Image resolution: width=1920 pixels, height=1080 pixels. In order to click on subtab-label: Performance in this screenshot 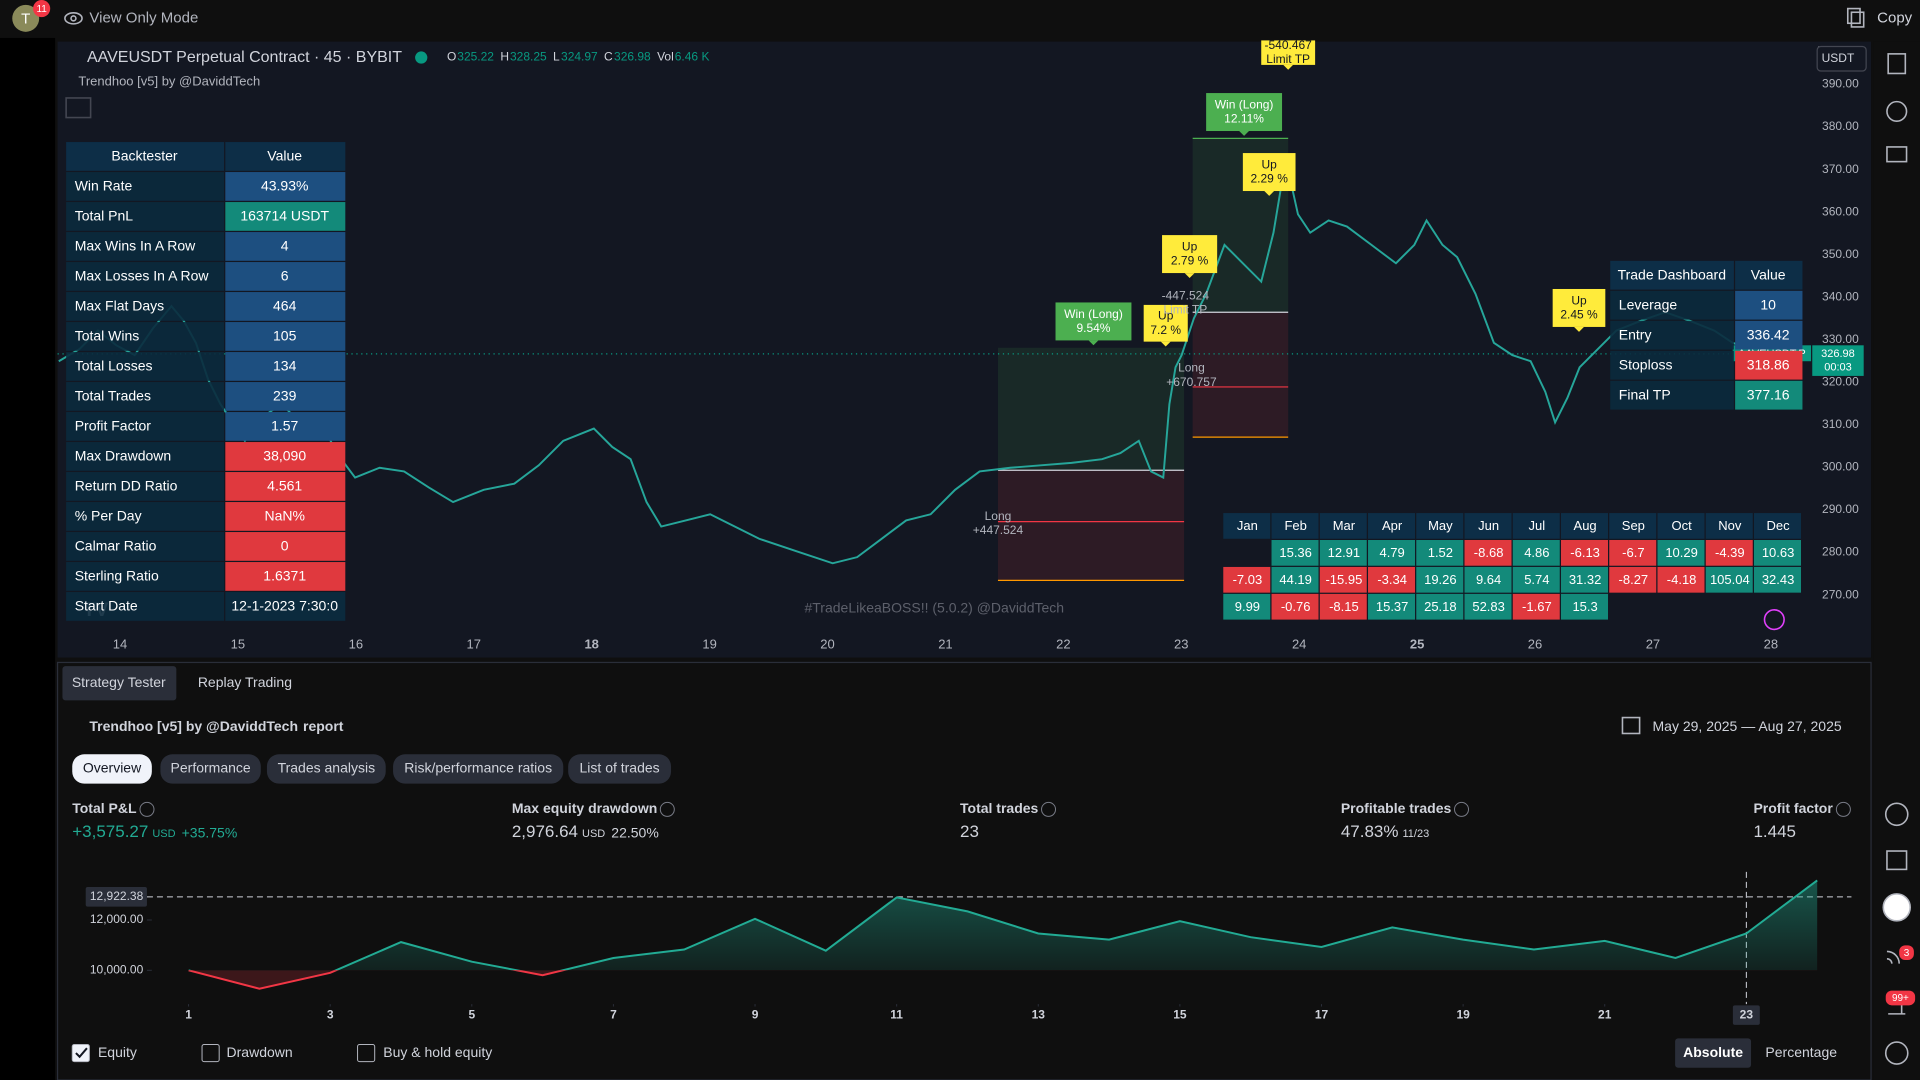, I will do `click(211, 768)`.